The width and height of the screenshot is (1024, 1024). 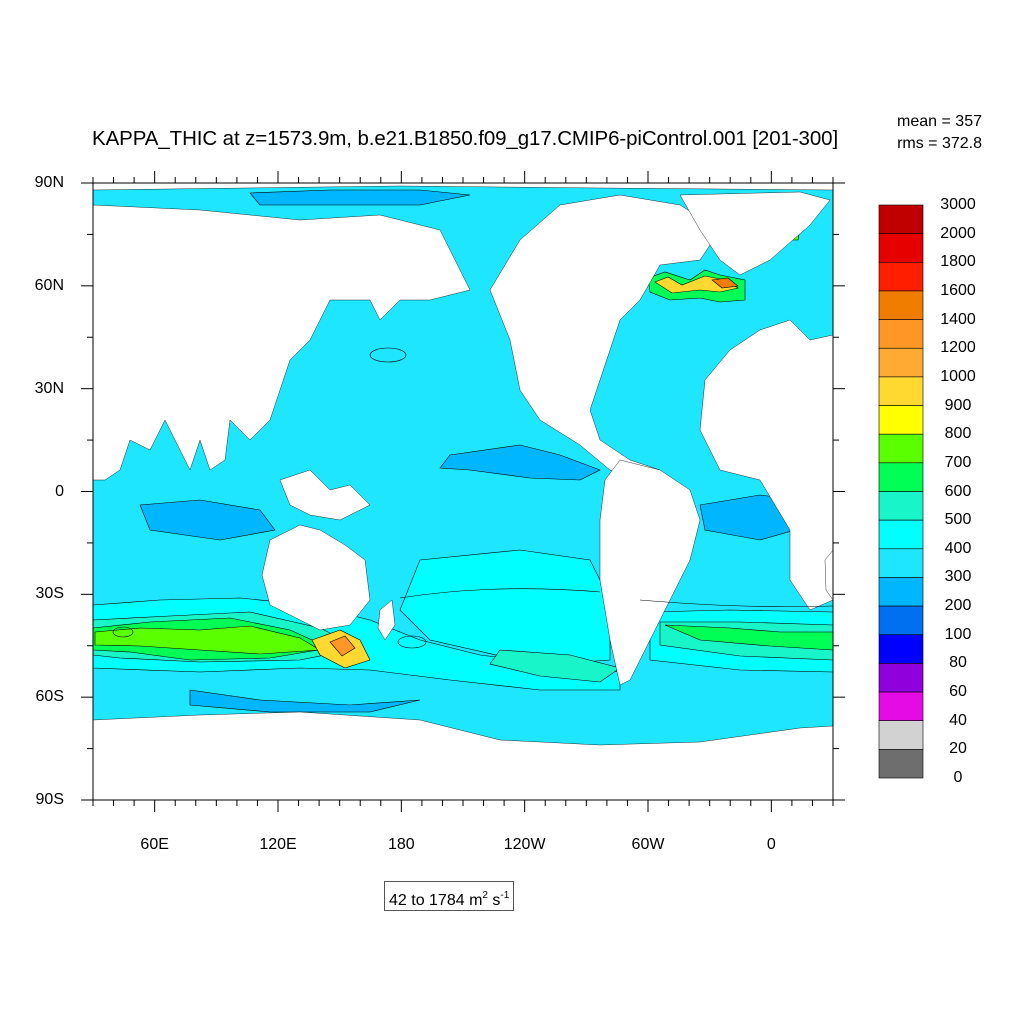 I want to click on colorbar-label: 1600, so click(x=958, y=290).